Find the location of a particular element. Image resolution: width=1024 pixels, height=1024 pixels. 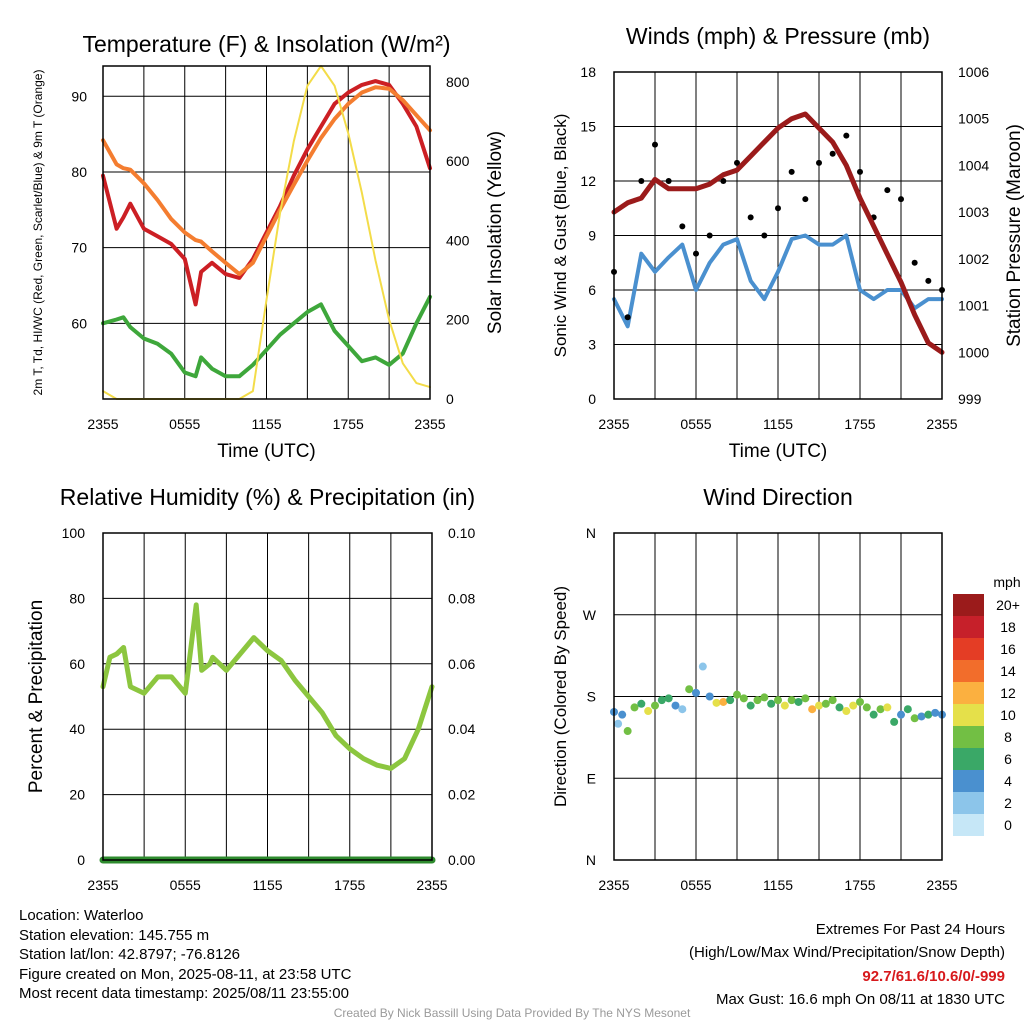

x-axis-label: Time (UTC) is located at coordinates (266, 451).